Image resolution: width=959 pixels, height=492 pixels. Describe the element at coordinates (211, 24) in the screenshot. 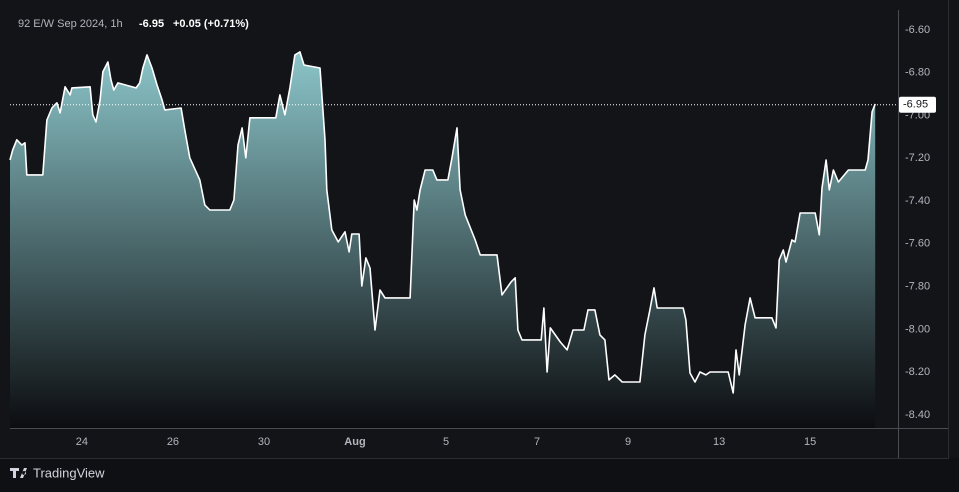

I see `price-change: +0.05 (+0.71%)` at that location.